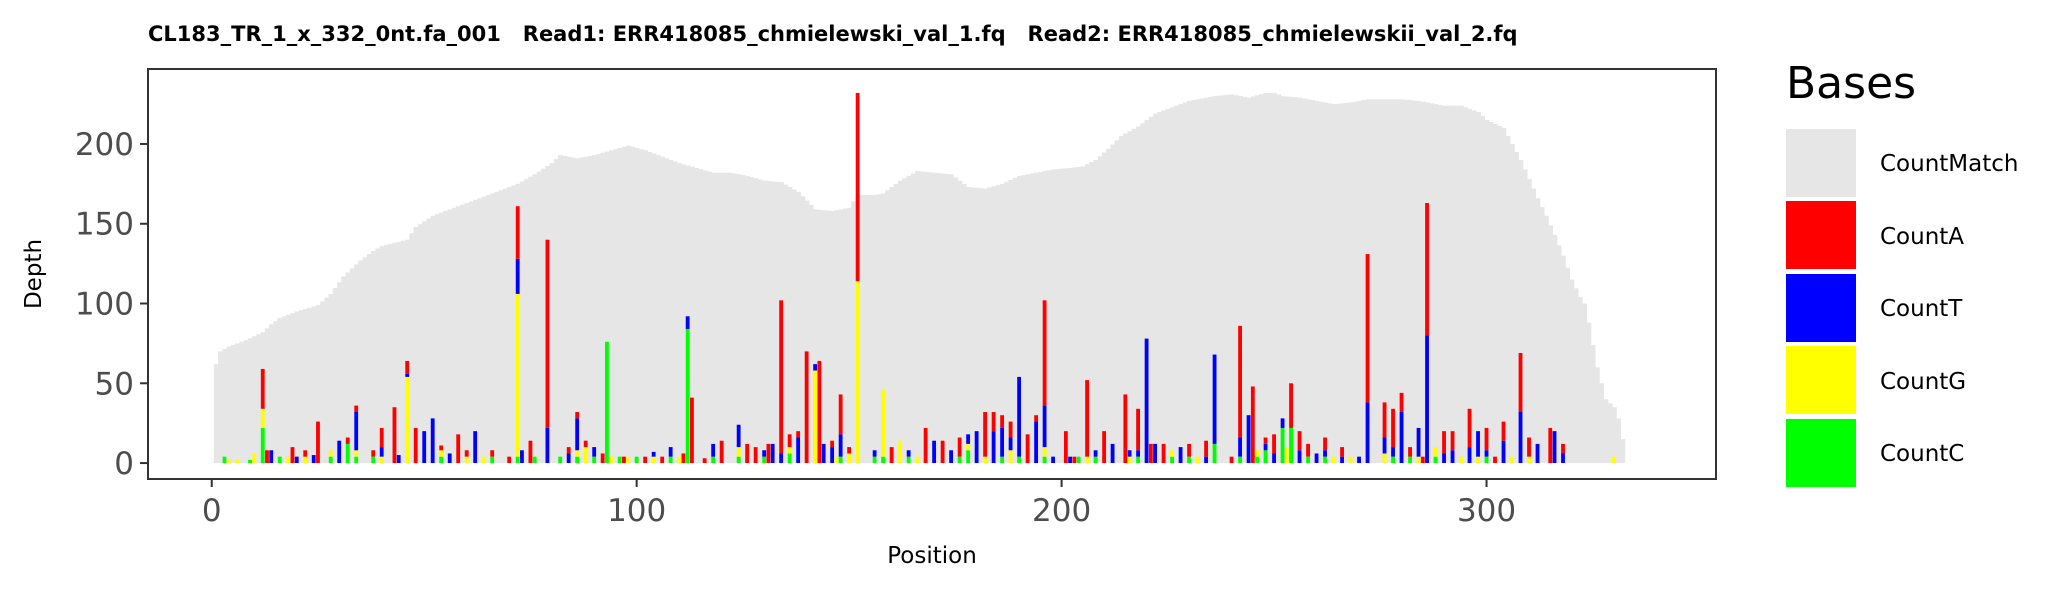 The height and width of the screenshot is (590, 2066). Describe the element at coordinates (1923, 382) in the screenshot. I see `legend-label-countg: CountG` at that location.